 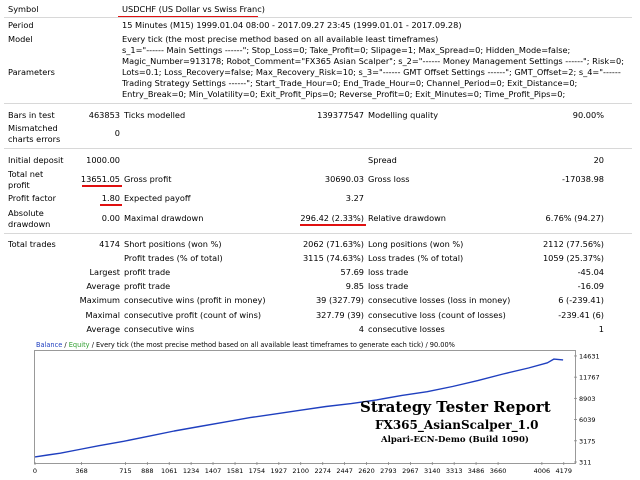 What do you see at coordinates (34, 139) in the screenshot?
I see `mismatch-label-2: charts errors` at bounding box center [34, 139].